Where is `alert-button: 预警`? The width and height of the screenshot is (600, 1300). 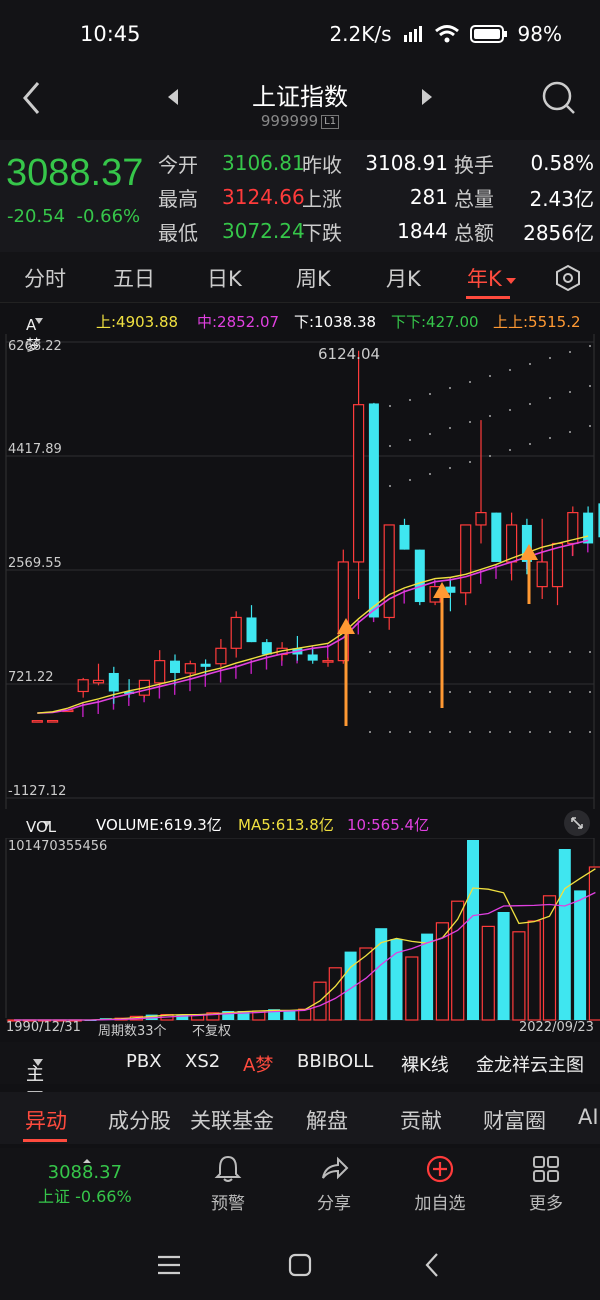 alert-button: 预警 is located at coordinates (228, 1184).